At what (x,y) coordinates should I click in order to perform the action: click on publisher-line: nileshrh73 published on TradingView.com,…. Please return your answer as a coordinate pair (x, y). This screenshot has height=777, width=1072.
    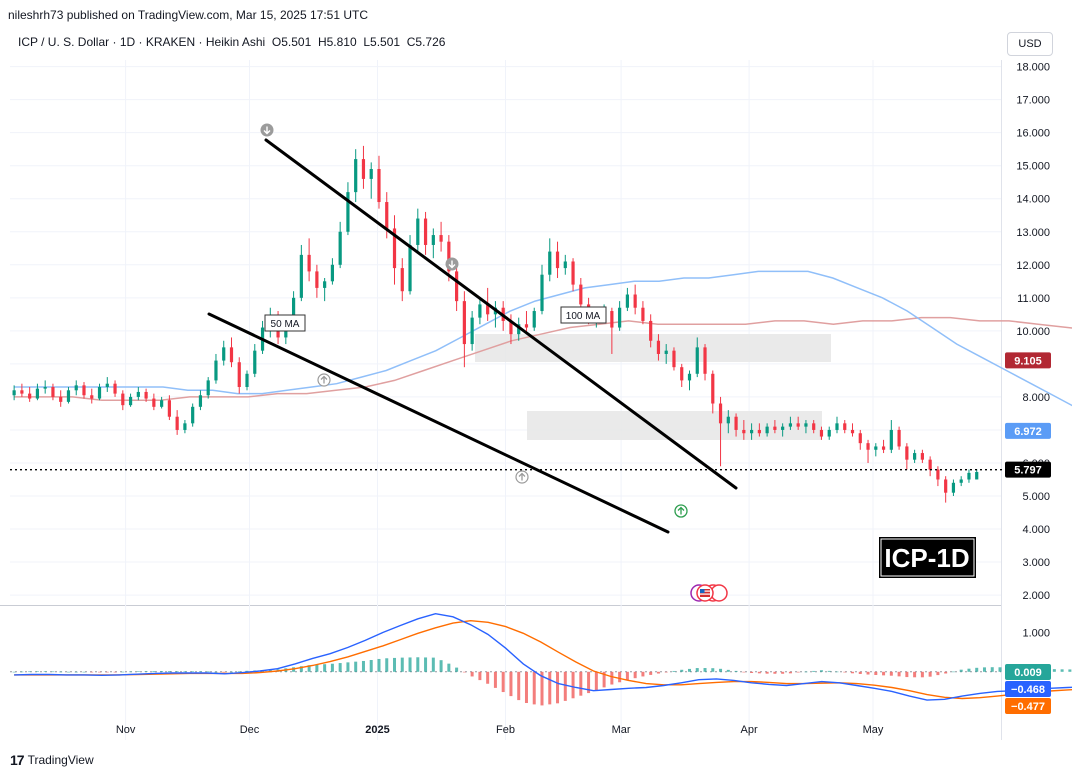
    Looking at the image, I should click on (188, 15).